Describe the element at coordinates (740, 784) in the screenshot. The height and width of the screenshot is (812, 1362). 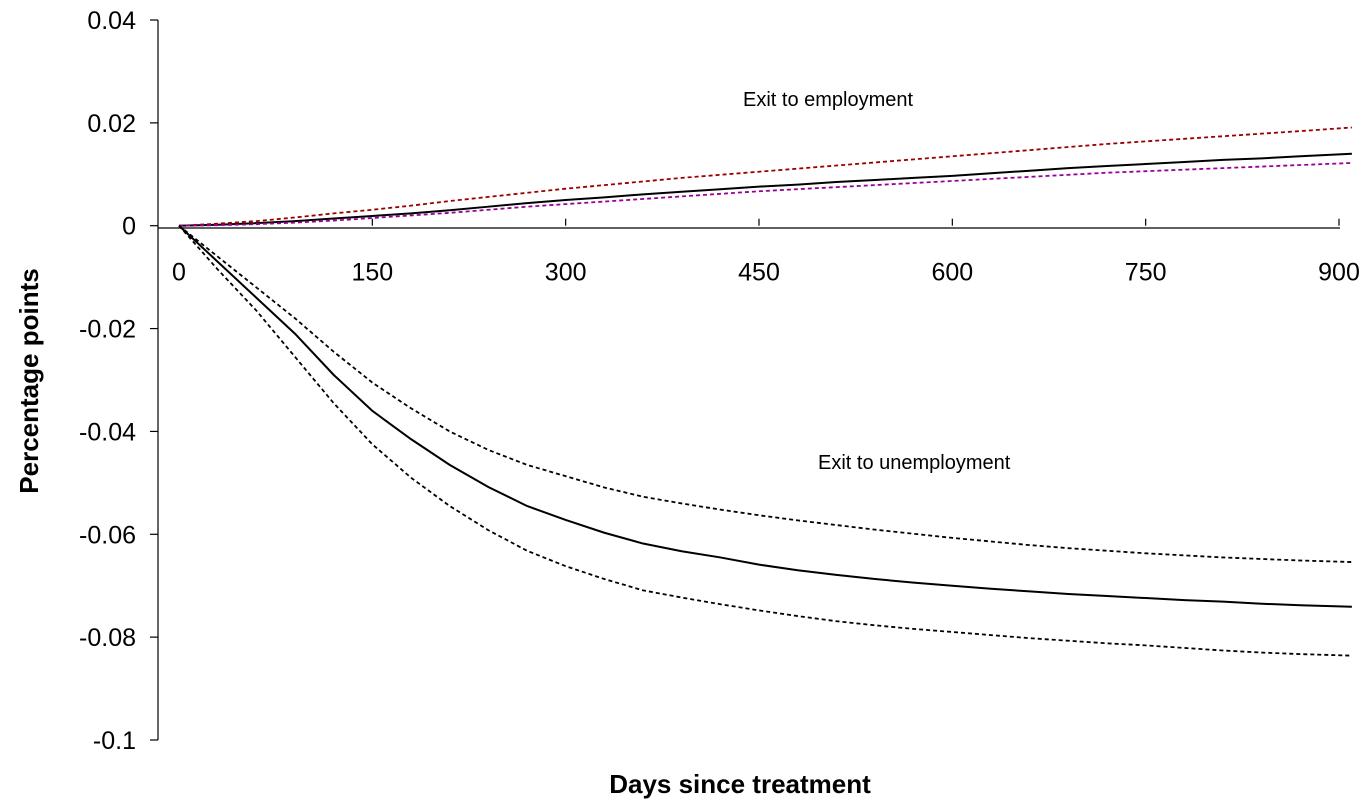
I see `x-axis-title: Days since treatment` at that location.